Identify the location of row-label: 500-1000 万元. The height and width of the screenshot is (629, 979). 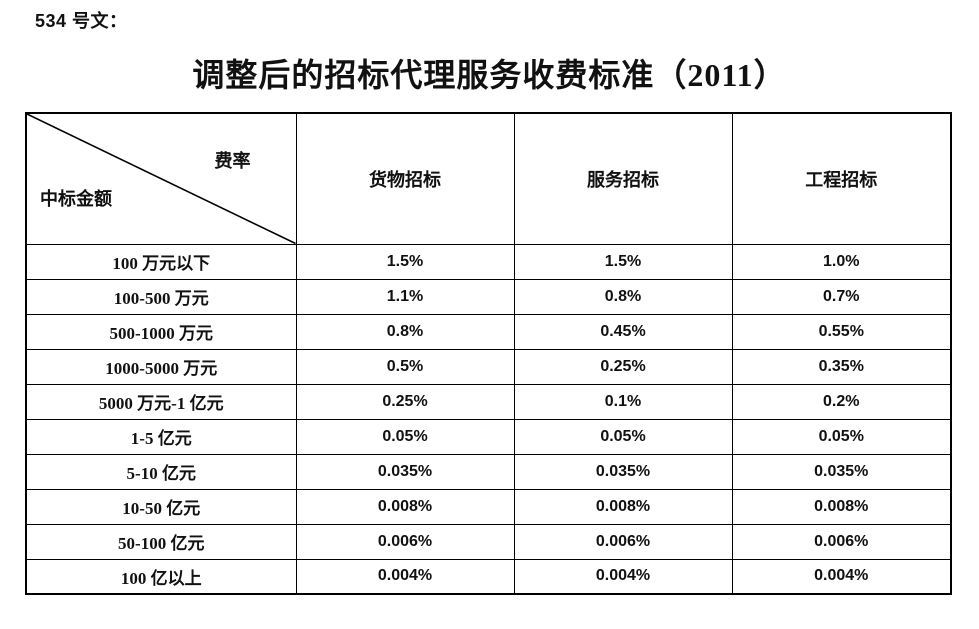
(161, 331).